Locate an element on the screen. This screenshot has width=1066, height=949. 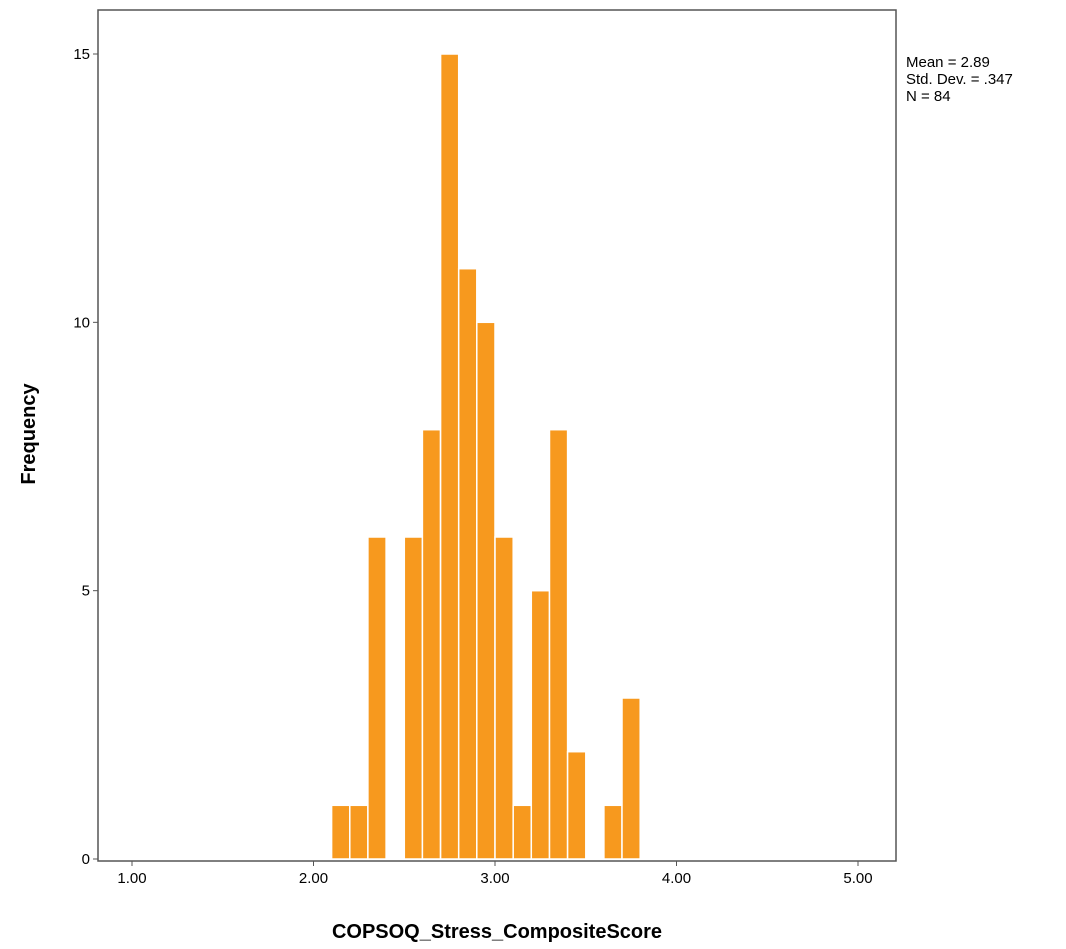
stats-n: N = 84 is located at coordinates (928, 96).